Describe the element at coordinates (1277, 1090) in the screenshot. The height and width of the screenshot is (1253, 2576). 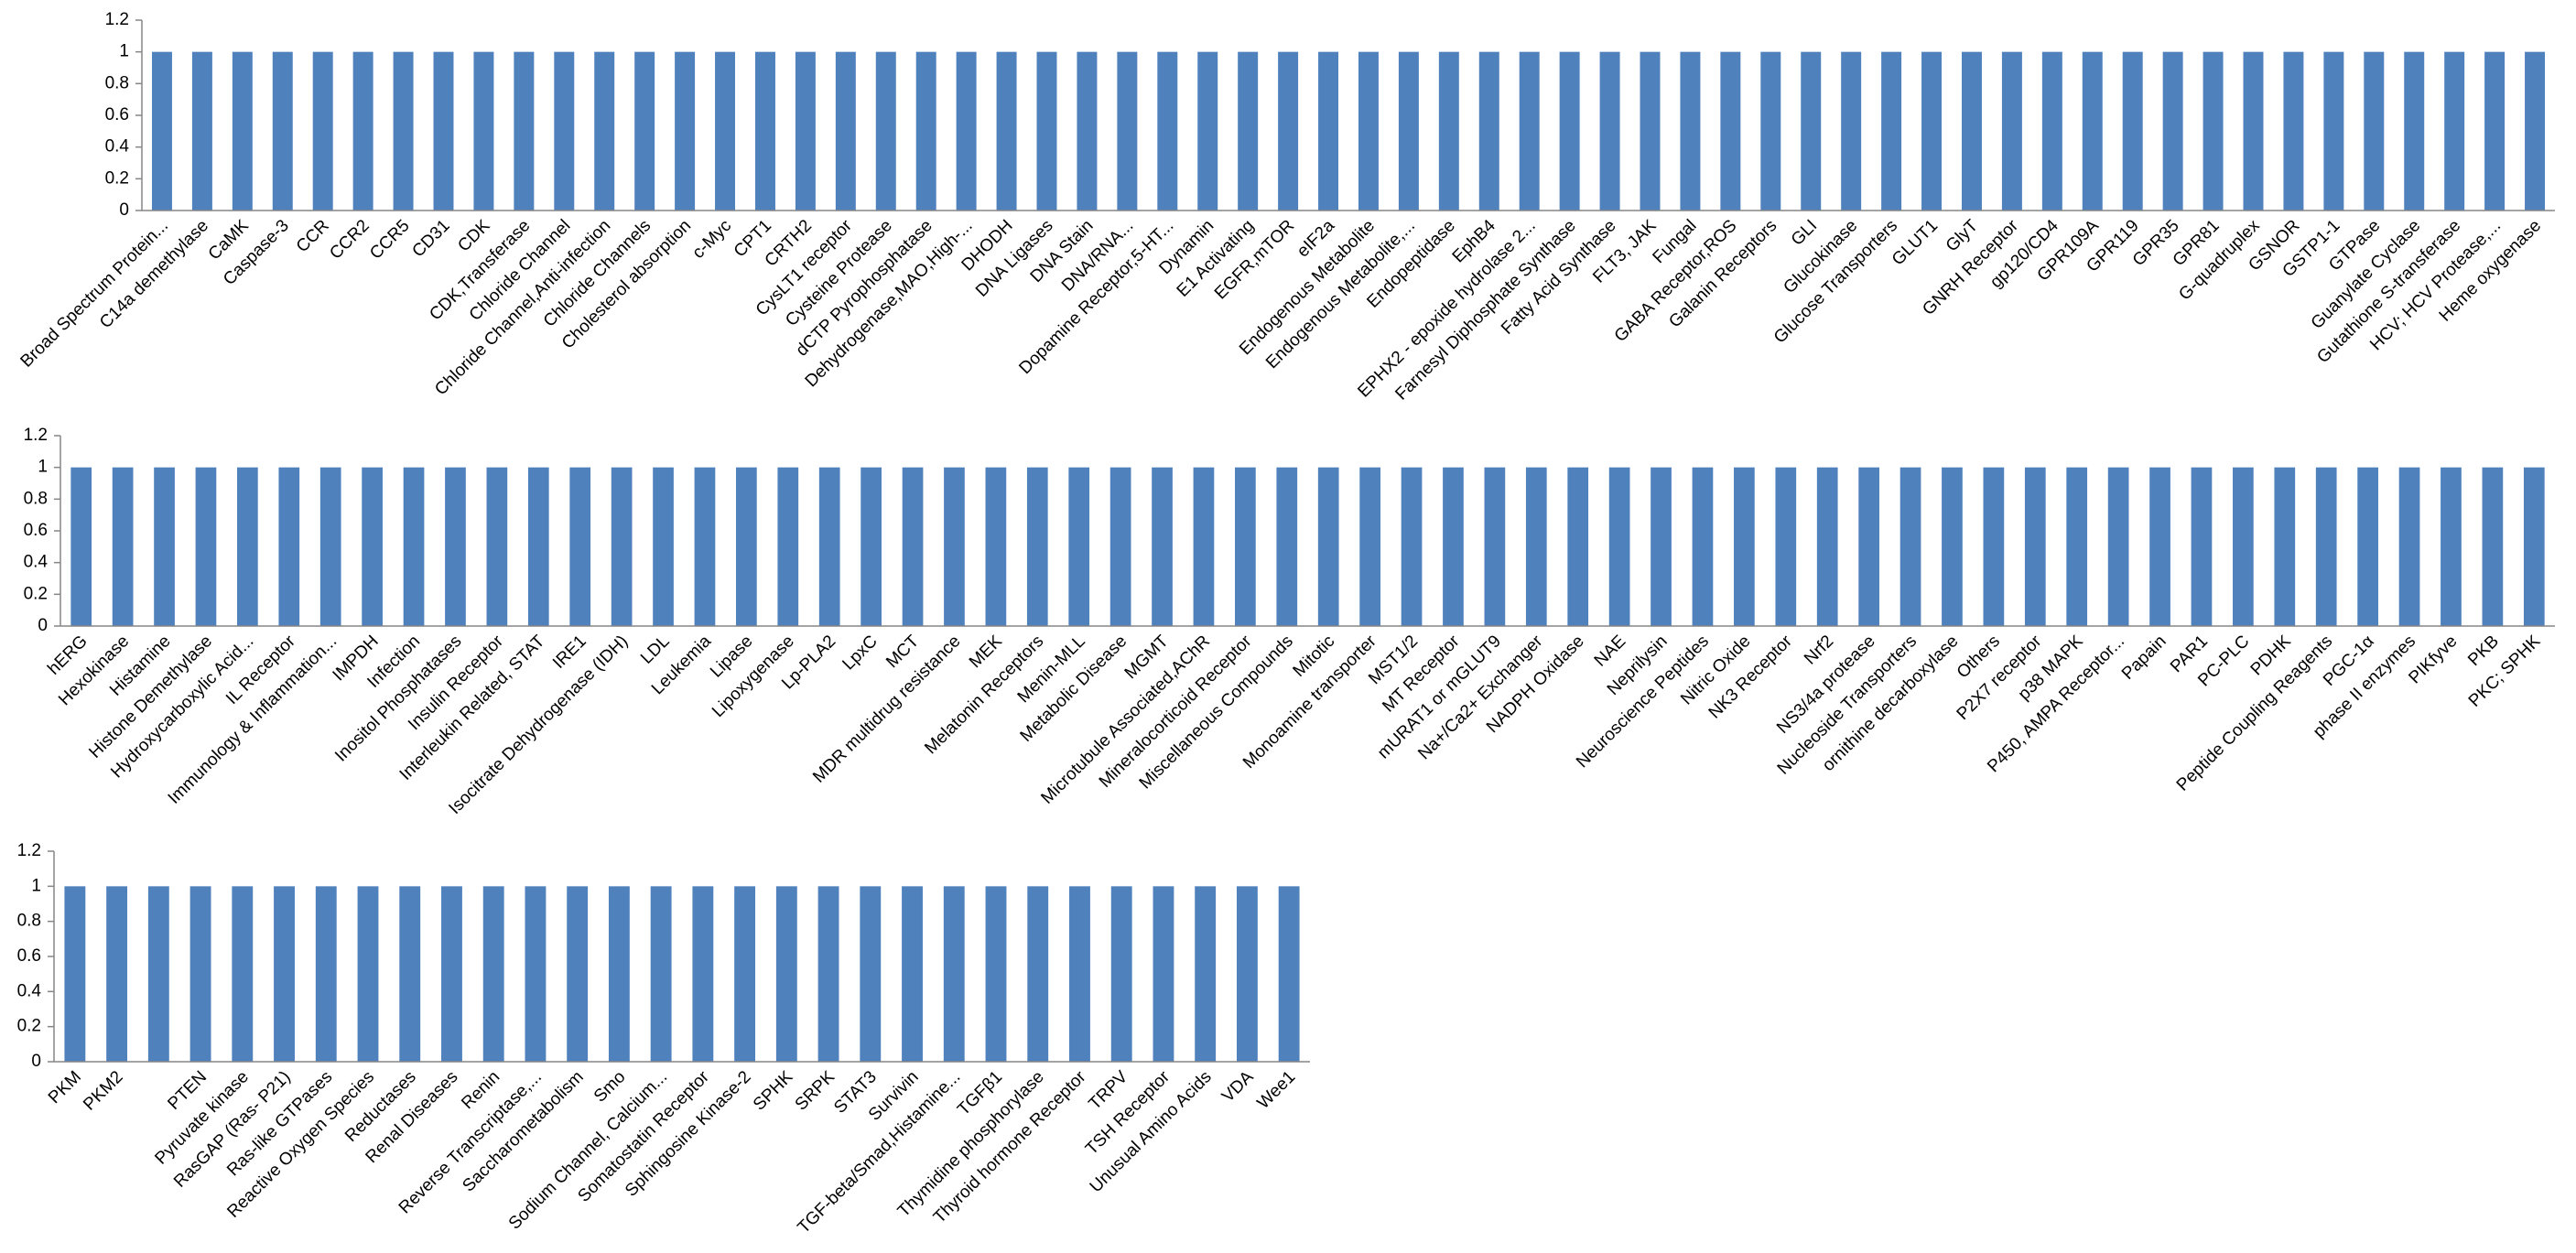
I see `x-tick-label: Wee1` at that location.